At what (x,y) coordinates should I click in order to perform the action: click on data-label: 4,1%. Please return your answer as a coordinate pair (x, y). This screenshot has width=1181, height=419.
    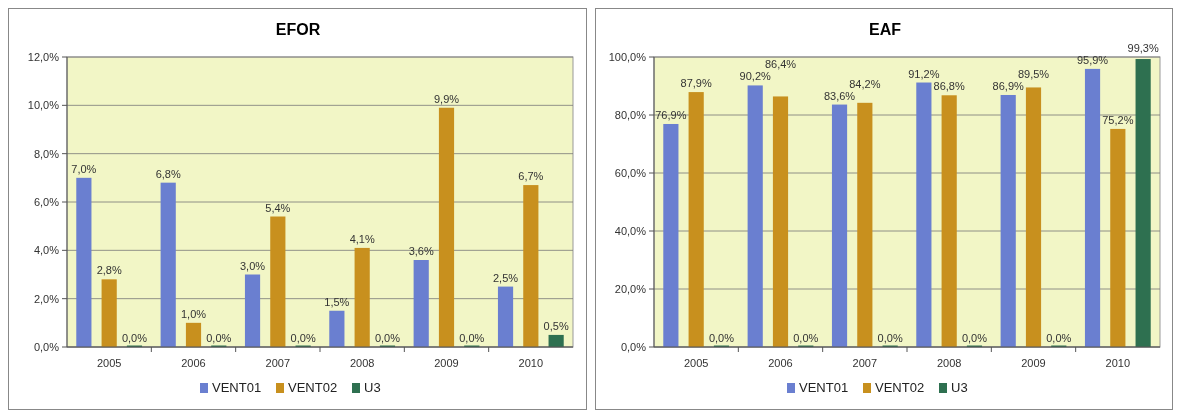
    Looking at the image, I should click on (362, 238).